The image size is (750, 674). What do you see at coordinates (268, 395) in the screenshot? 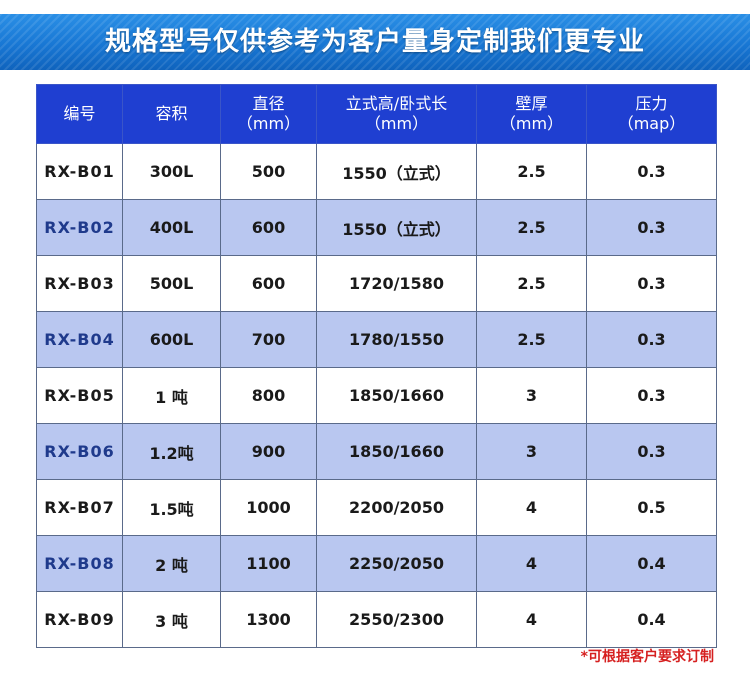
I see `cell-diameter: 800` at bounding box center [268, 395].